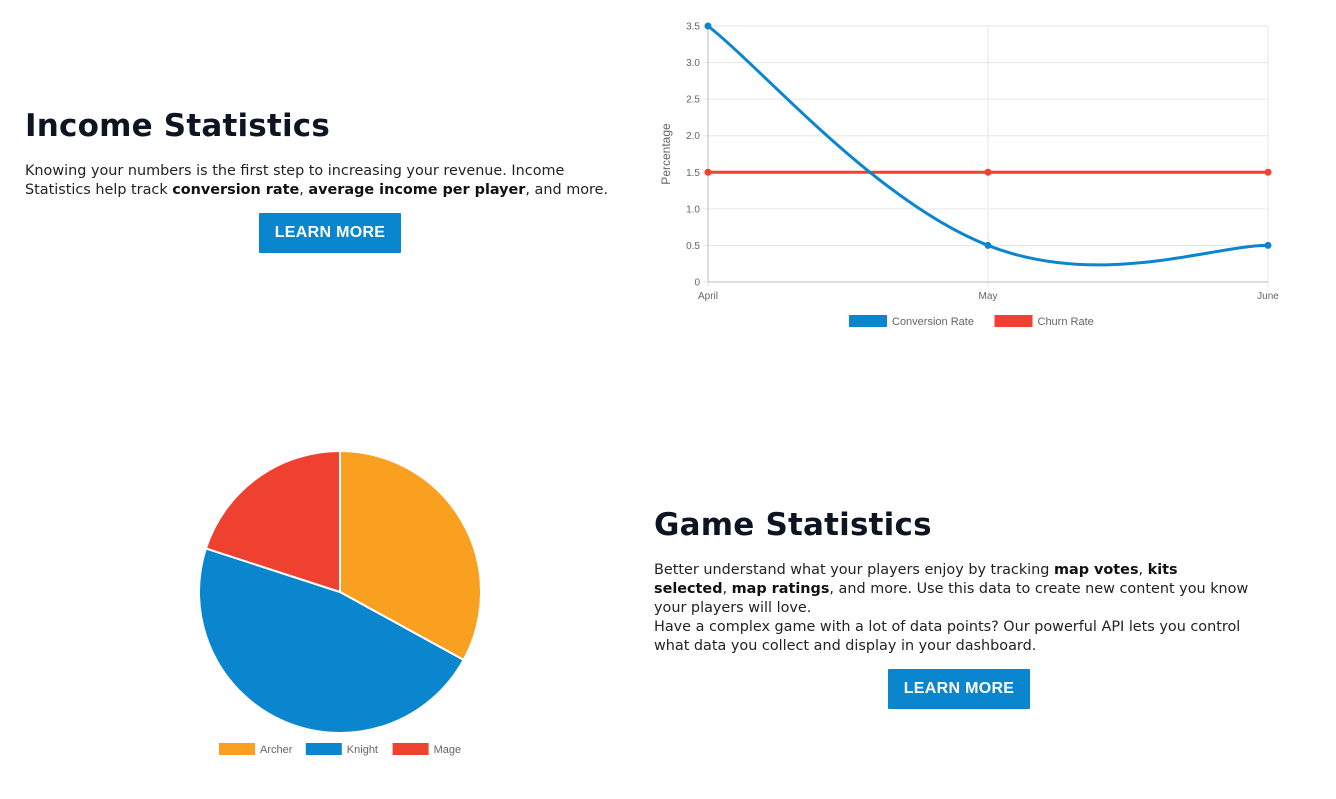  I want to click on income-bold-avg-income: average income per player, so click(417, 190).